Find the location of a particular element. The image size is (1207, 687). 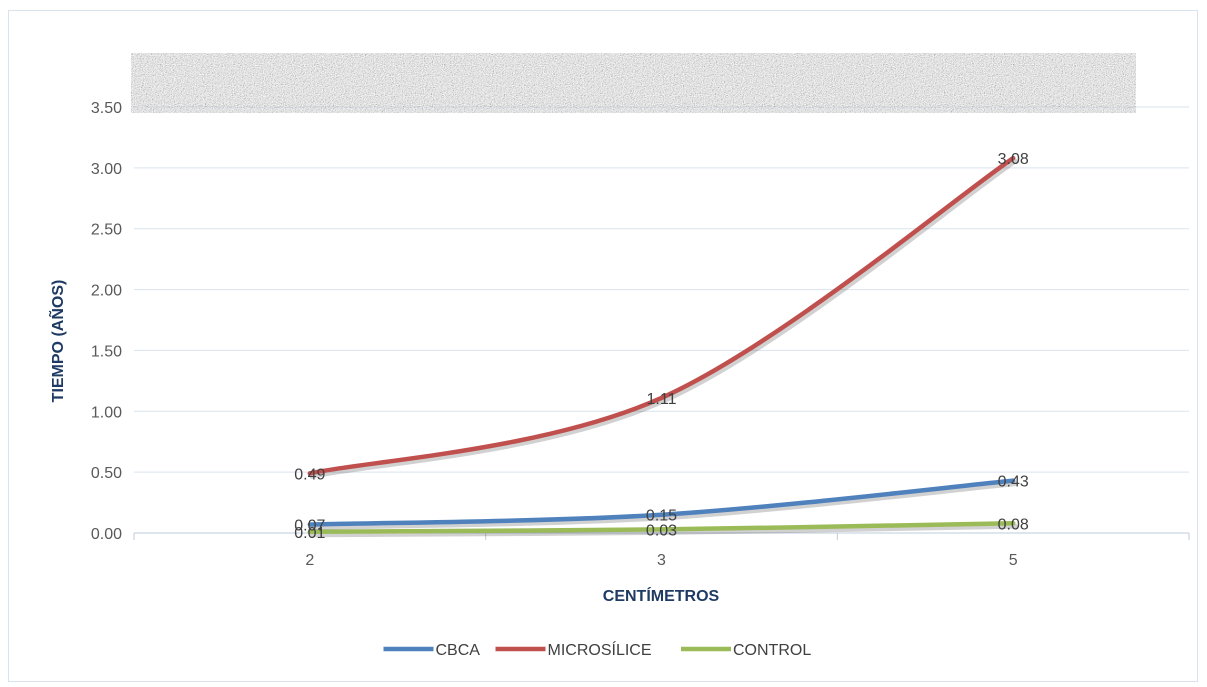

data-label-control: 0.08 is located at coordinates (1013, 524).